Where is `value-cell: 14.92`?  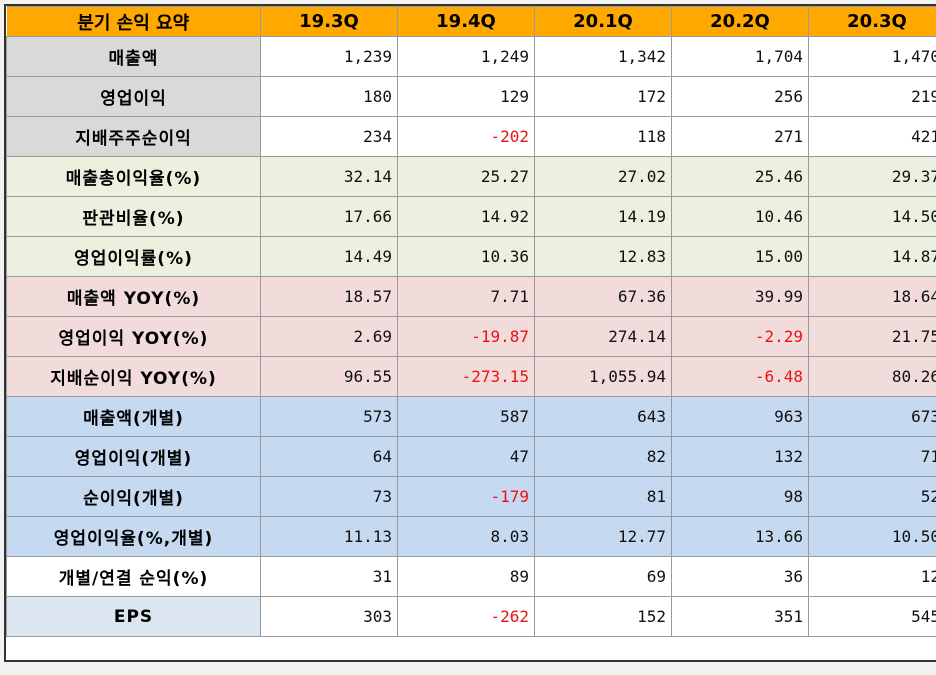 value-cell: 14.92 is located at coordinates (466, 216).